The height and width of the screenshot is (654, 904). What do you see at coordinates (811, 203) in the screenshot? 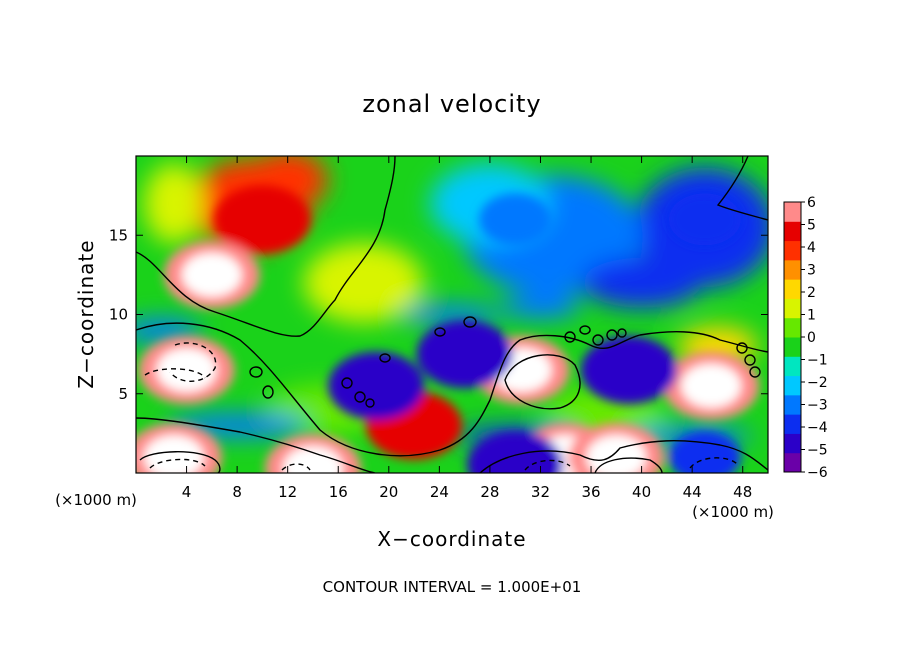
I see `colorbar-label: 6` at bounding box center [811, 203].